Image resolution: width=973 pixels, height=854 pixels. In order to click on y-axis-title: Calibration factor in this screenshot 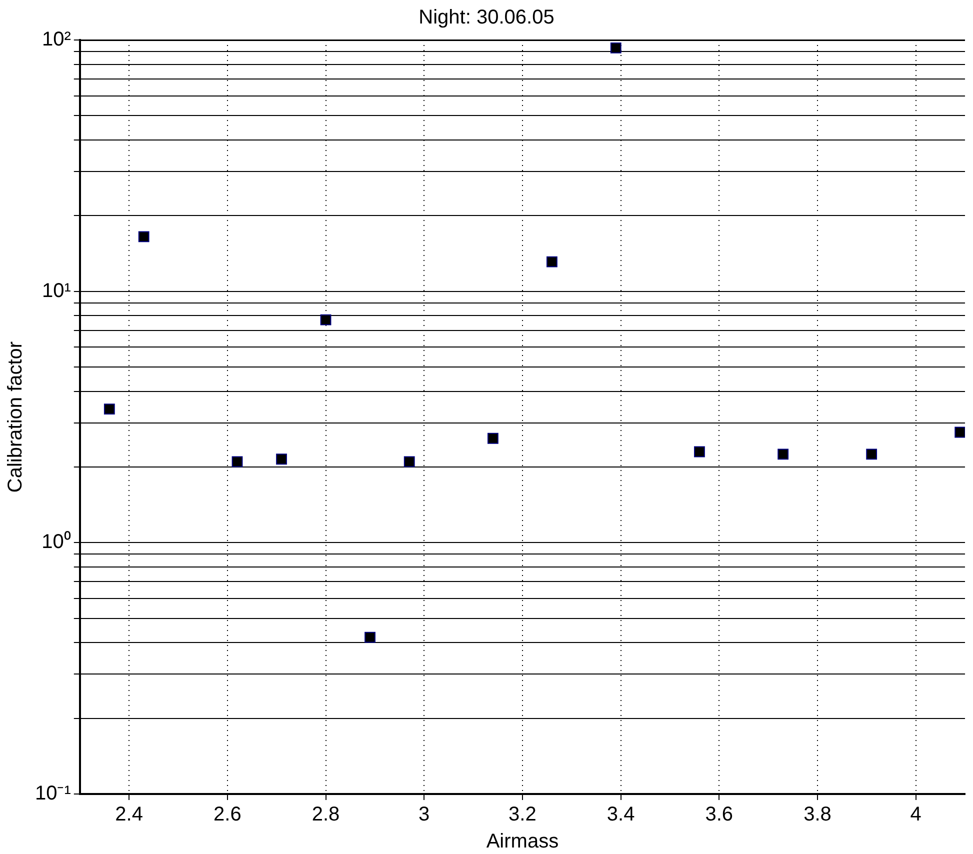, I will do `click(15, 417)`.